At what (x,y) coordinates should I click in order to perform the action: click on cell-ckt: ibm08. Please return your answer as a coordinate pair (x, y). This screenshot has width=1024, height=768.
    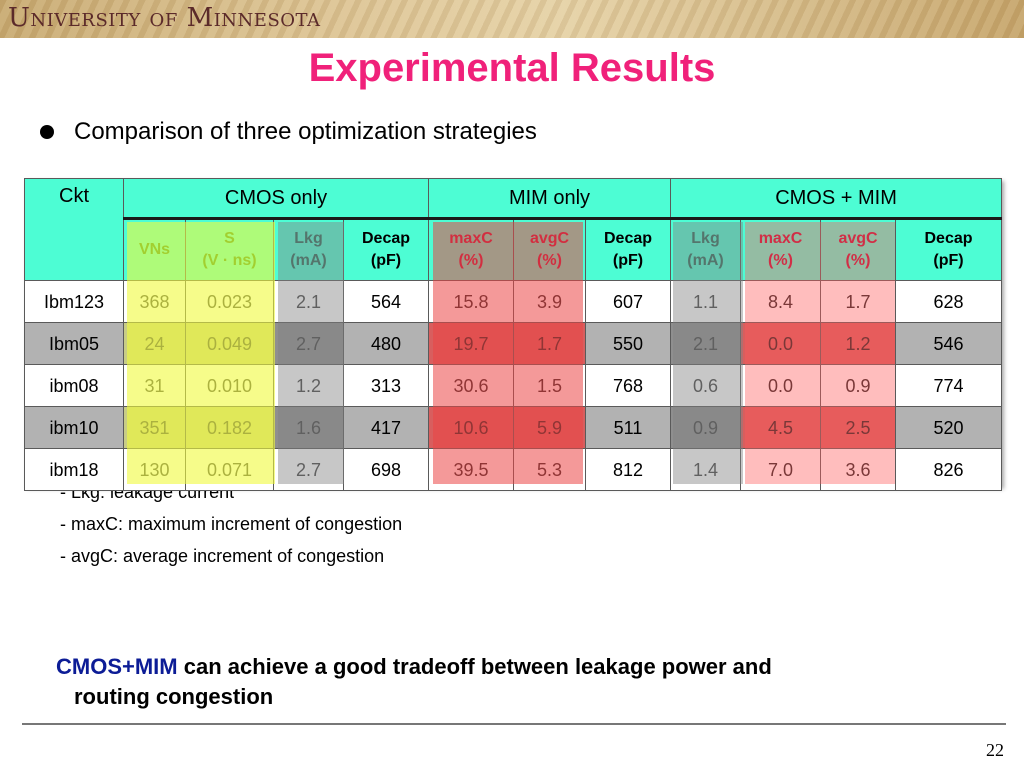
    Looking at the image, I should click on (74, 385).